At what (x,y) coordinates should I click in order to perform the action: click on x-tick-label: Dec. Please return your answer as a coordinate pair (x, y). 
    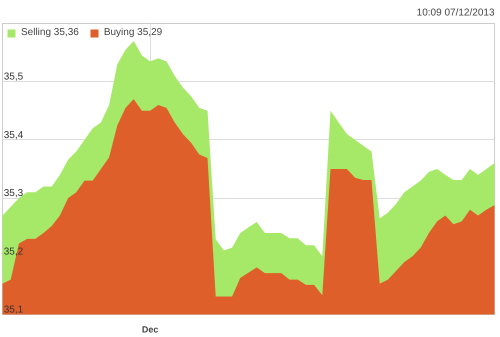
    Looking at the image, I should click on (150, 329).